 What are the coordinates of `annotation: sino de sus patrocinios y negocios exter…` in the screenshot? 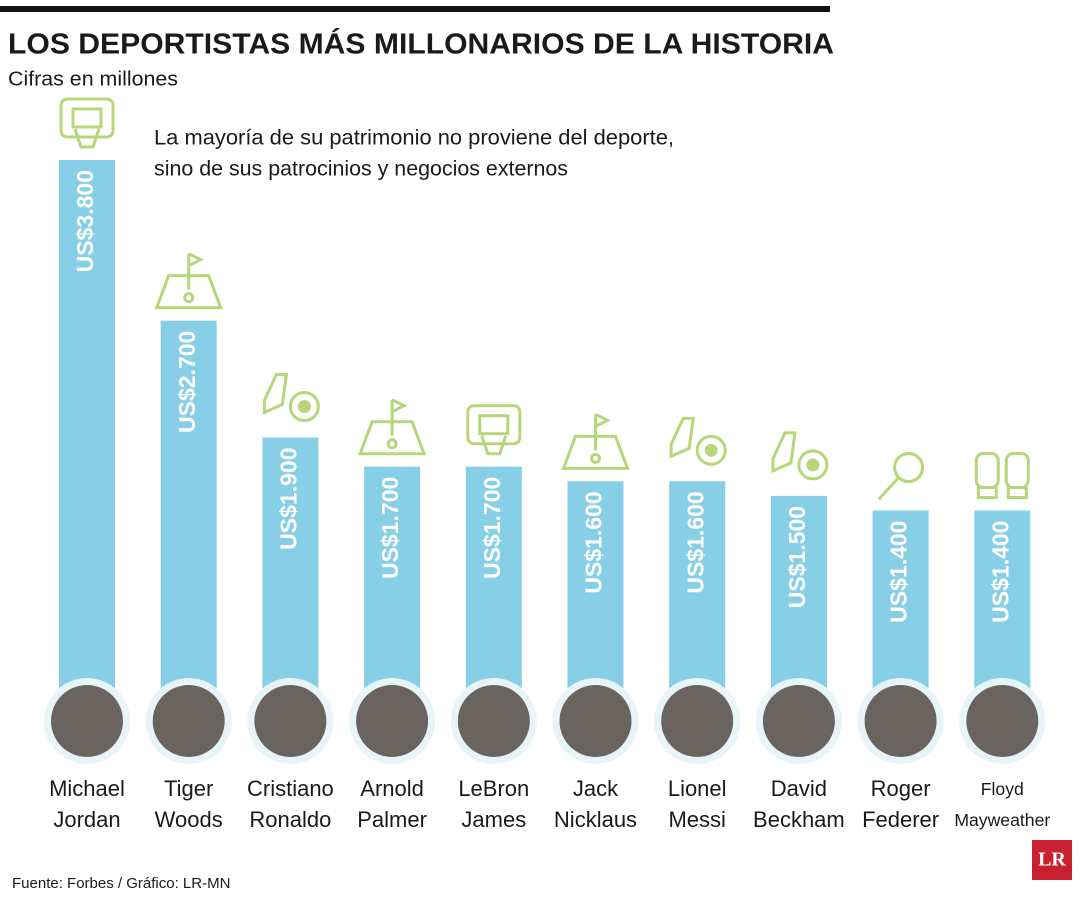 It's located at (361, 169).